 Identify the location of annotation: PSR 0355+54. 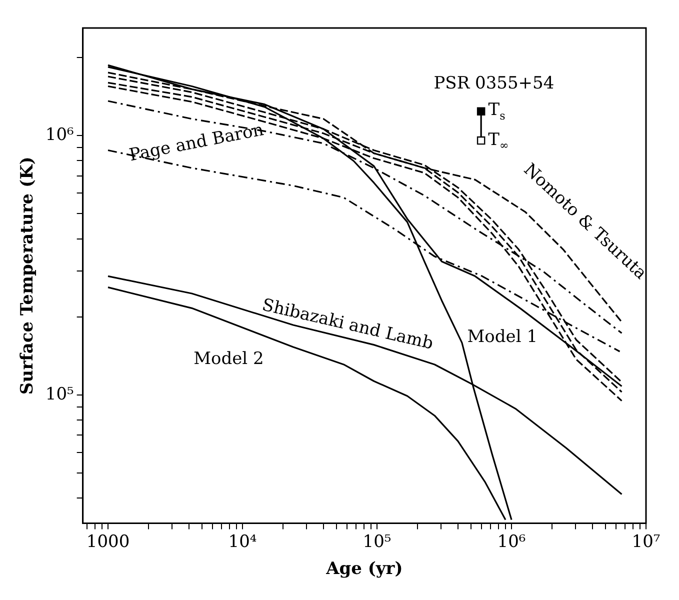
(494, 83).